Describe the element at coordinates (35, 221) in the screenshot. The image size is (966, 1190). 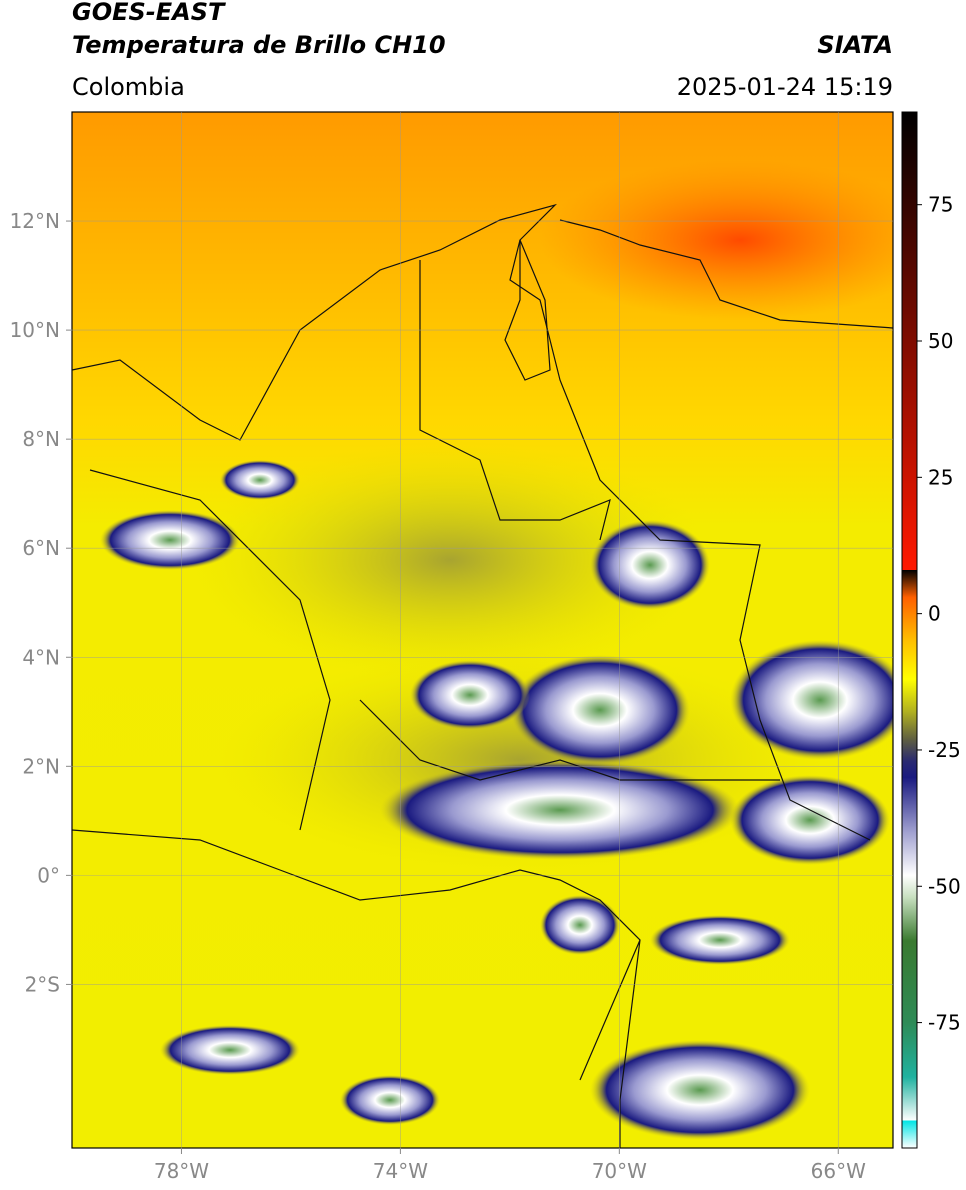
I see `y-tick-label: 12°N` at that location.